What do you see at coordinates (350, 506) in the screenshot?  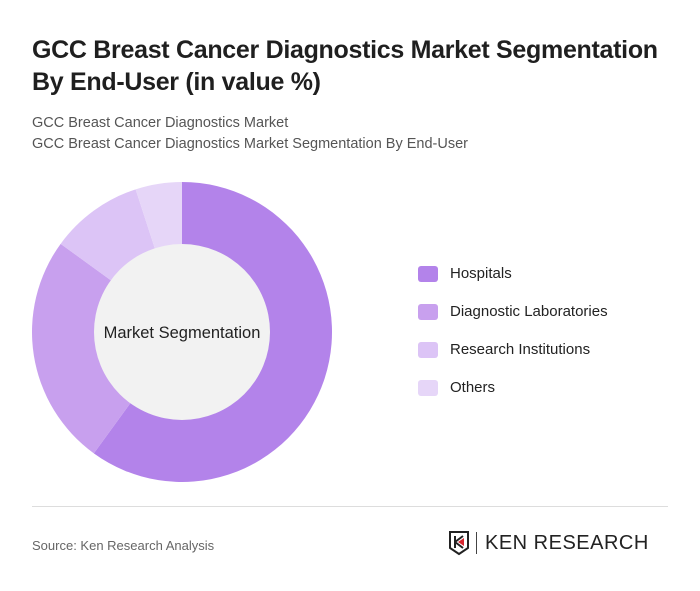 I see `divider` at bounding box center [350, 506].